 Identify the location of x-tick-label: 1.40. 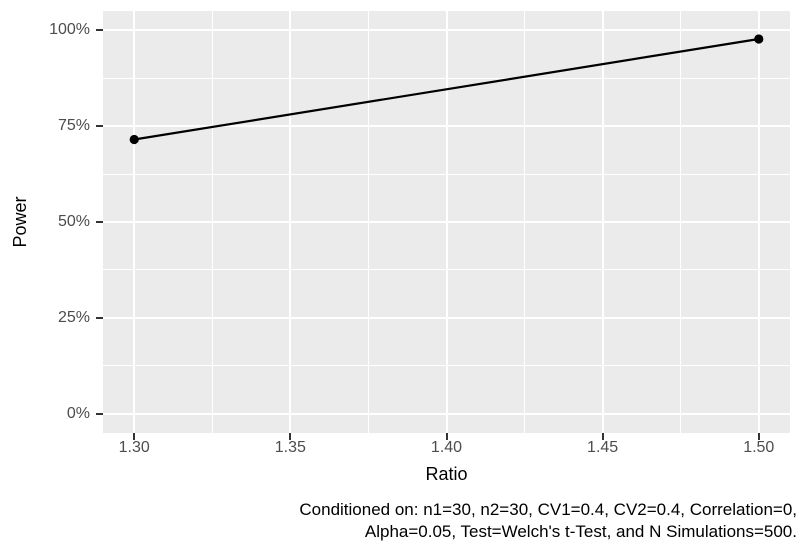
(446, 447).